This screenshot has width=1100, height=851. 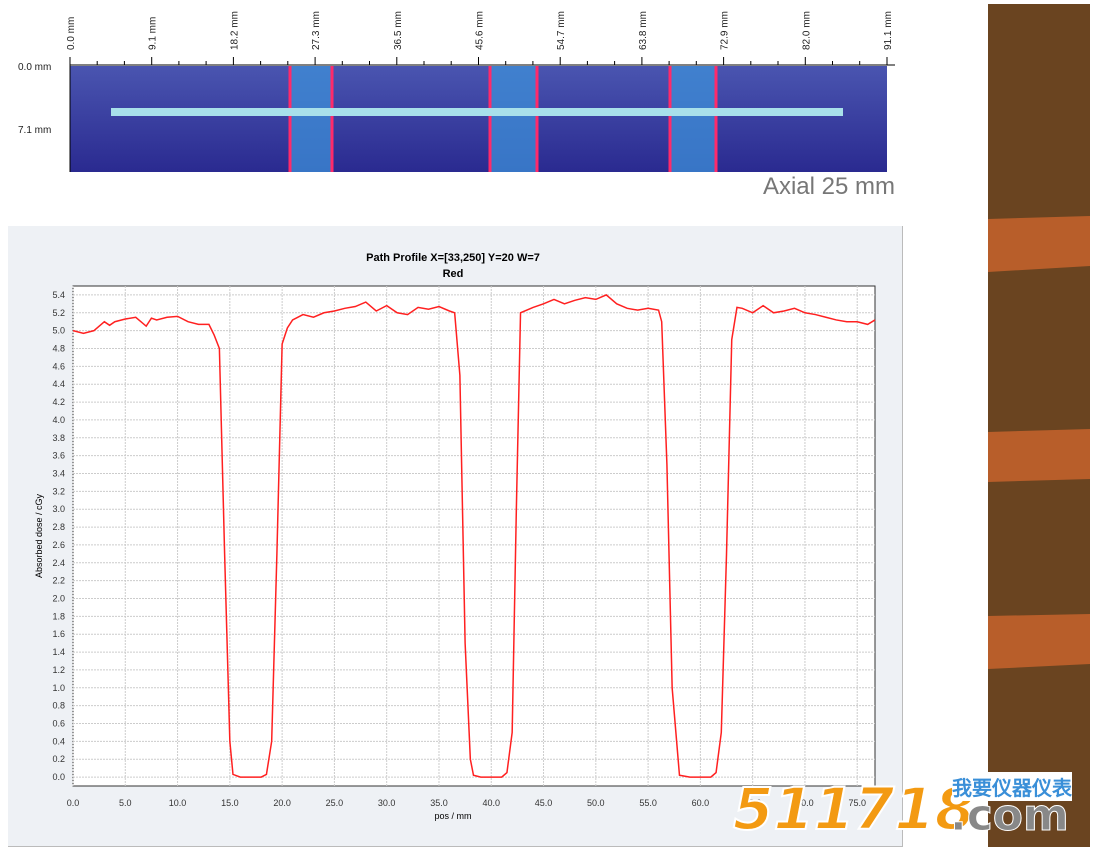 What do you see at coordinates (230, 803) in the screenshot?
I see `x-tick-label: 15.0` at bounding box center [230, 803].